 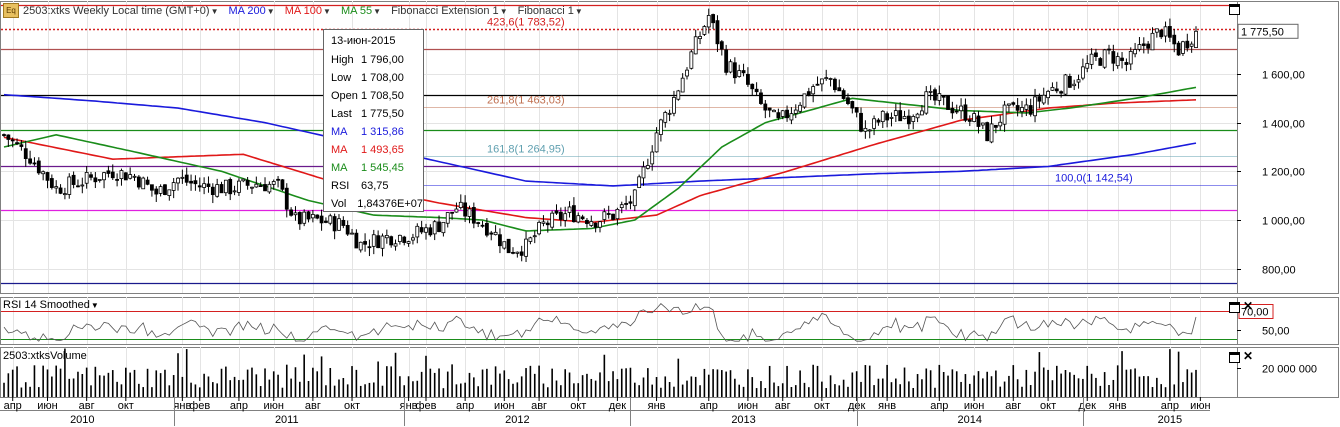 I want to click on tooltip-row: High 1 796,00, so click(x=377, y=60).